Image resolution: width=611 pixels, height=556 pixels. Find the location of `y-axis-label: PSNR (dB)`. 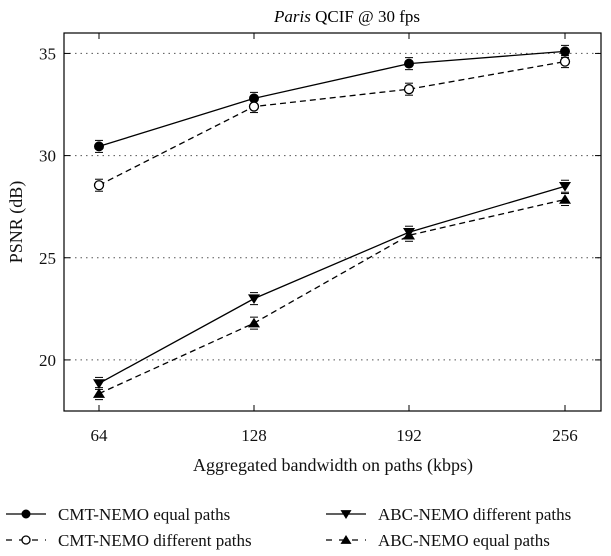

y-axis-label: PSNR (dB) is located at coordinates (16, 222).